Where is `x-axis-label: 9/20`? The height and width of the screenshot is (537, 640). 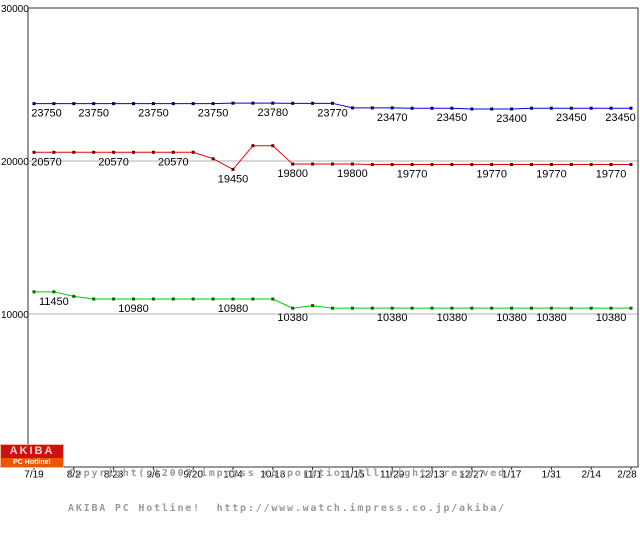
x-axis-label: 9/20 is located at coordinates (193, 475).